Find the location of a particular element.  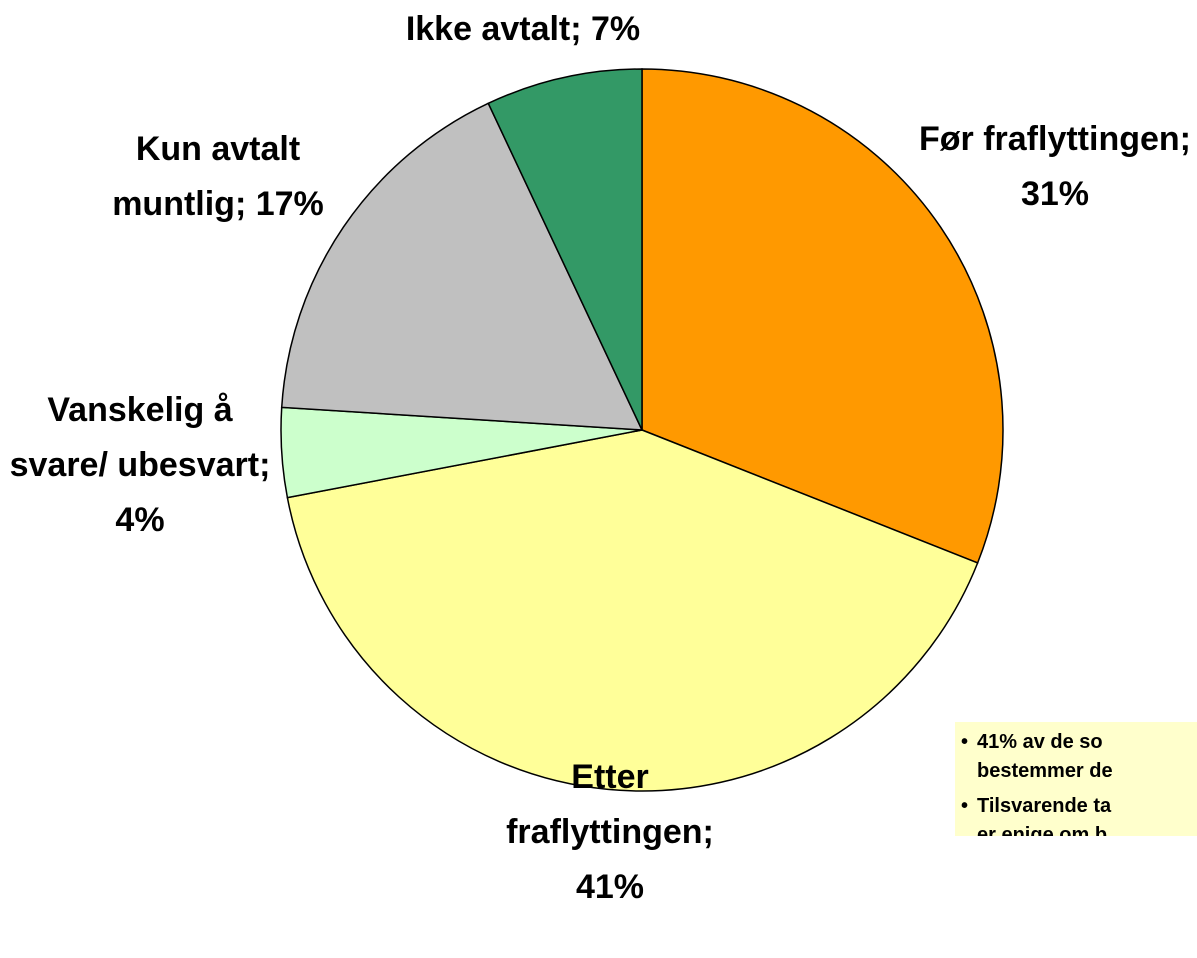

annotation-item: 41% av de so bestemmer de is located at coordinates (1076, 757).